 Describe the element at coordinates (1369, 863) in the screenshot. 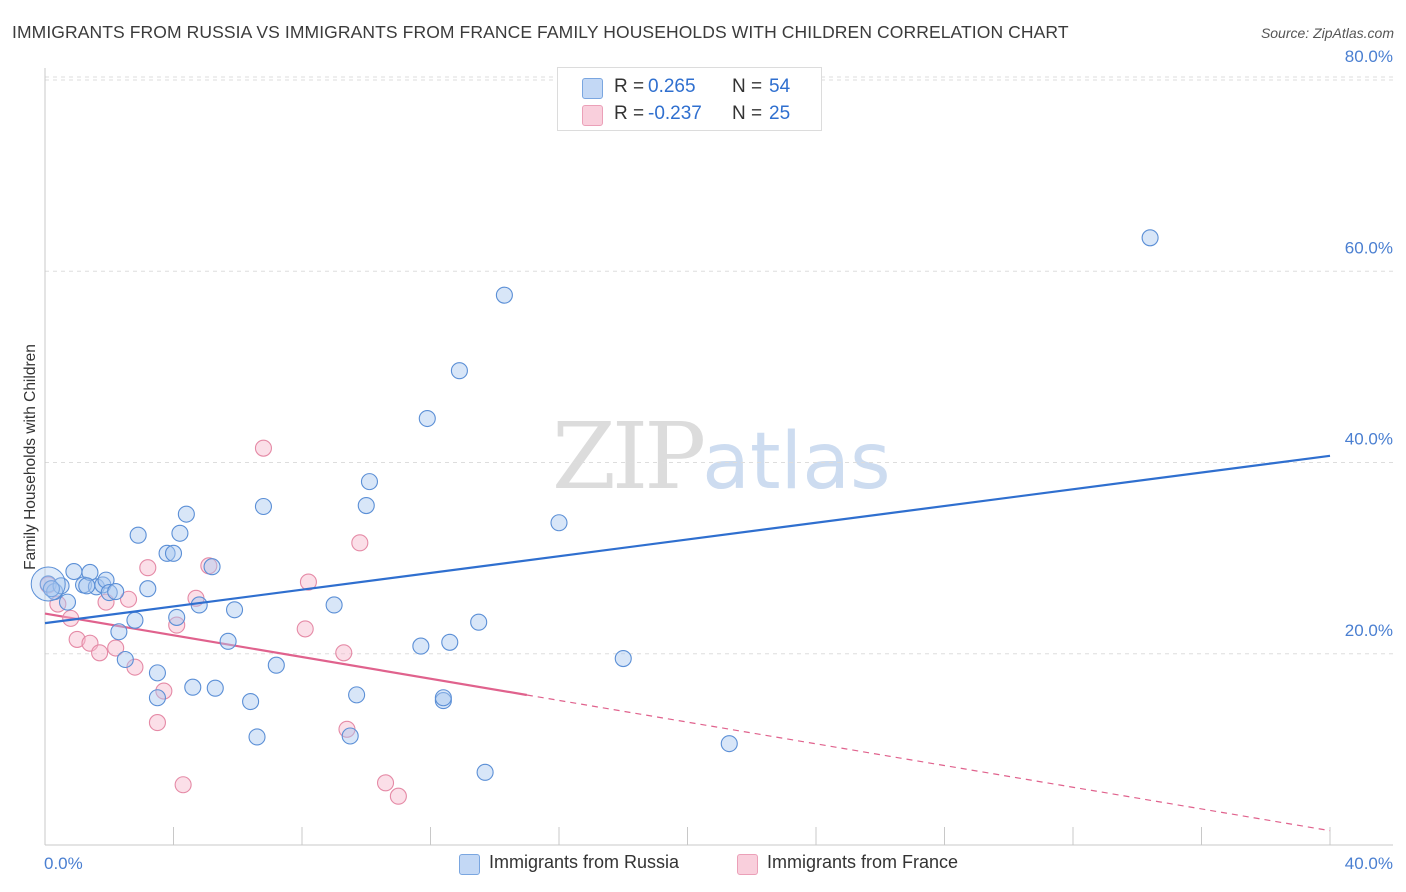

I see `x-tick-label-max: 40.0%` at that location.